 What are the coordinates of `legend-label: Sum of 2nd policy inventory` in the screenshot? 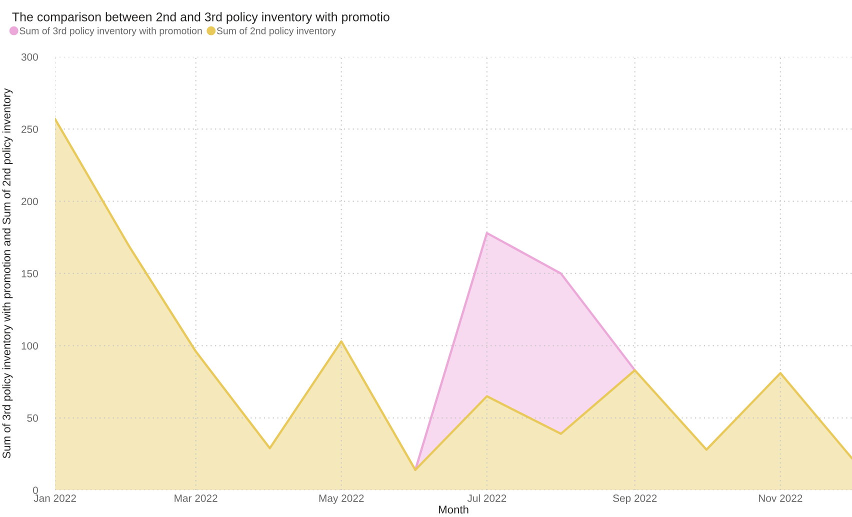 It's located at (276, 31).